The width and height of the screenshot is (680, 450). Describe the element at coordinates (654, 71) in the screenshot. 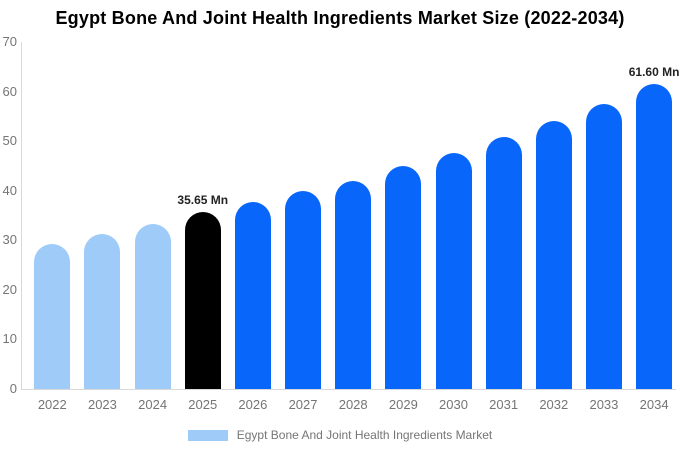

I see `bar-value-label: 61.60 Mn` at that location.